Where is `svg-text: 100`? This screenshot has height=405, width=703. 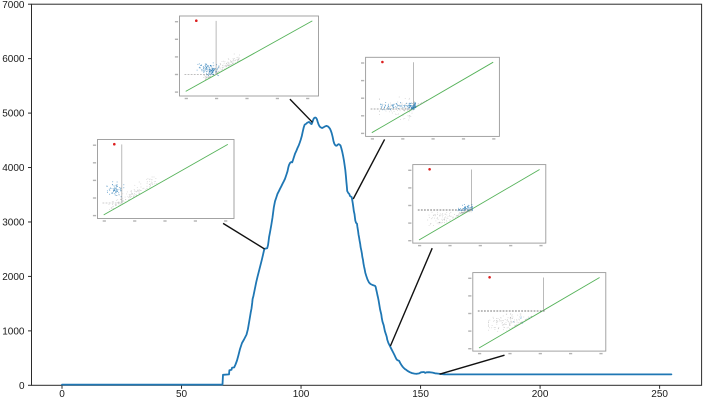 svg-text: 100 is located at coordinates (301, 394).